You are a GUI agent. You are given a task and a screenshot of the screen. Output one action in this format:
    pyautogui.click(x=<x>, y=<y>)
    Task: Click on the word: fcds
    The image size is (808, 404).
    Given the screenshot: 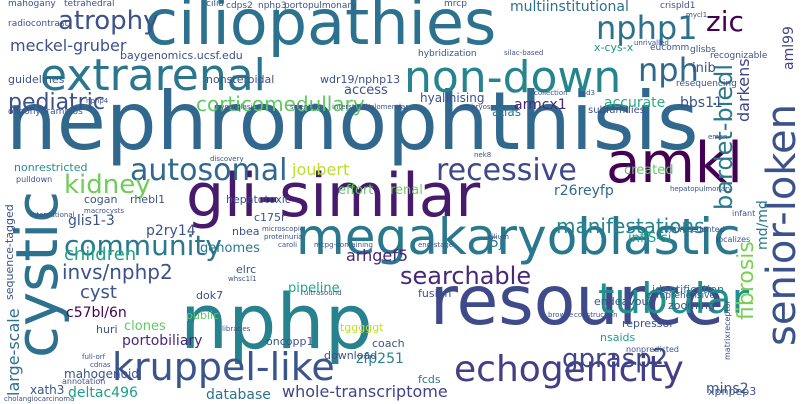 What is the action you would take?
    pyautogui.click(x=429, y=379)
    